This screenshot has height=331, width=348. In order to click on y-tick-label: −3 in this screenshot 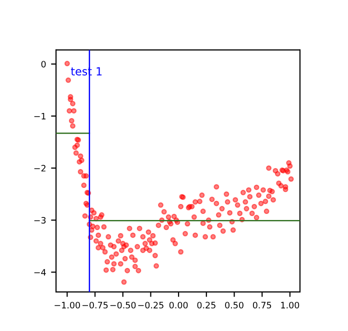, I will do `click(40, 220)`.